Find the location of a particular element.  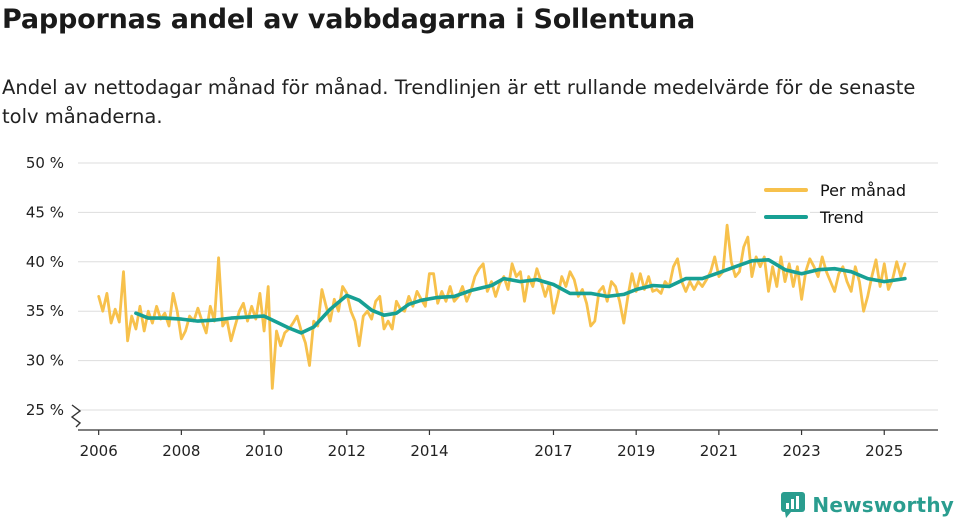

y-tick-label: 25 % is located at coordinates (45, 410).